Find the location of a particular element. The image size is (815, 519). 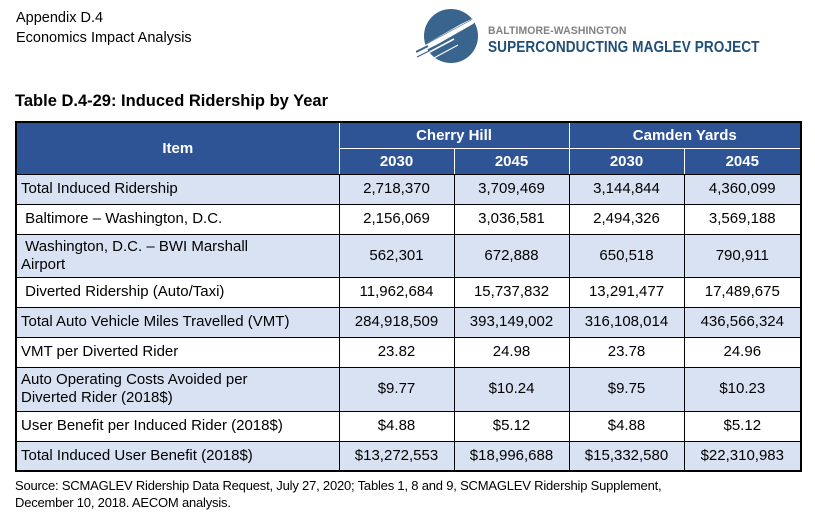

value-cell: 23.82 is located at coordinates (396, 353).